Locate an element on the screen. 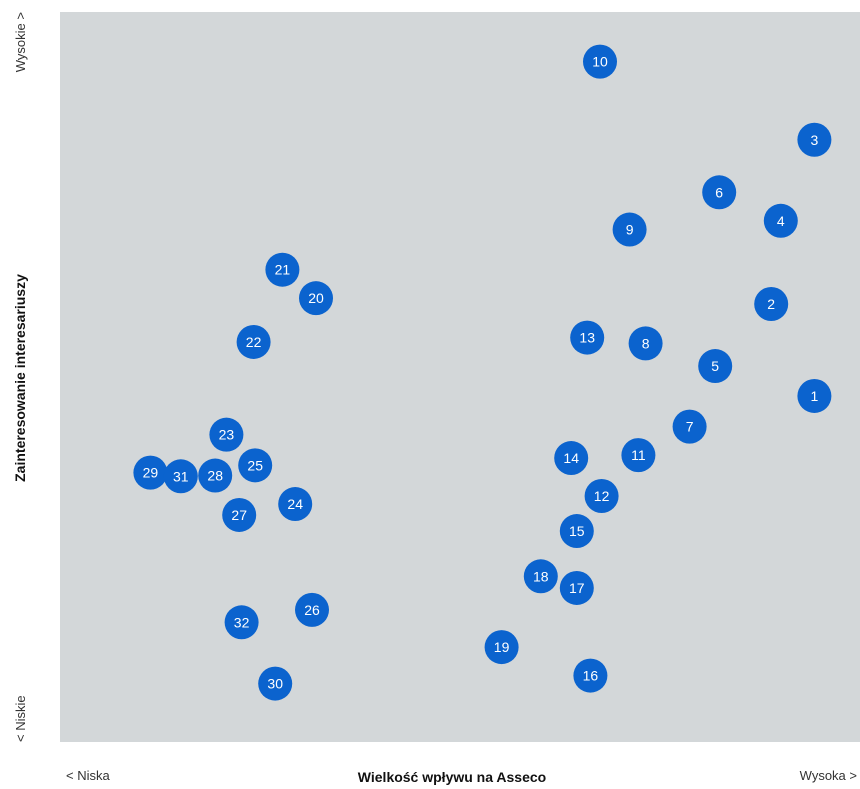  stakeholder-point-32: 32 is located at coordinates (241, 622).